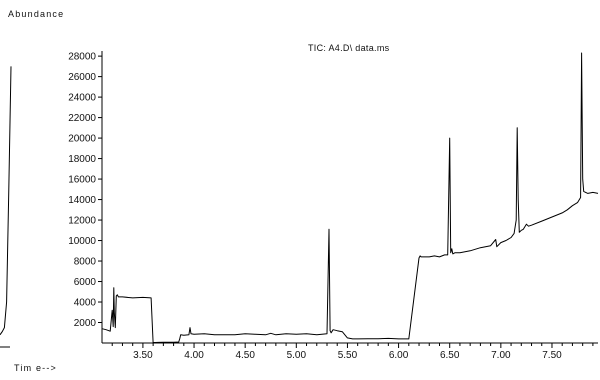 The height and width of the screenshot is (380, 600). Describe the element at coordinates (297, 355) in the screenshot. I see `x-tick-label: 5.00` at that location.